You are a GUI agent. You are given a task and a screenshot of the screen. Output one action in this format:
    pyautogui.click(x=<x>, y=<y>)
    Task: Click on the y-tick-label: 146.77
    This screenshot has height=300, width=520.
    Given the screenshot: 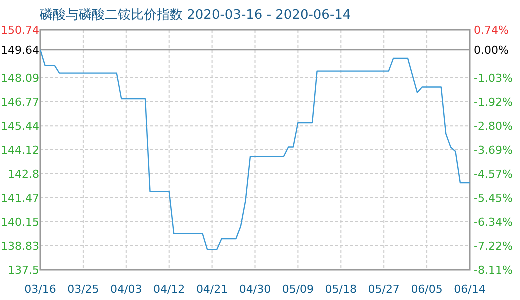 What is the action you would take?
    pyautogui.click(x=20, y=102)
    